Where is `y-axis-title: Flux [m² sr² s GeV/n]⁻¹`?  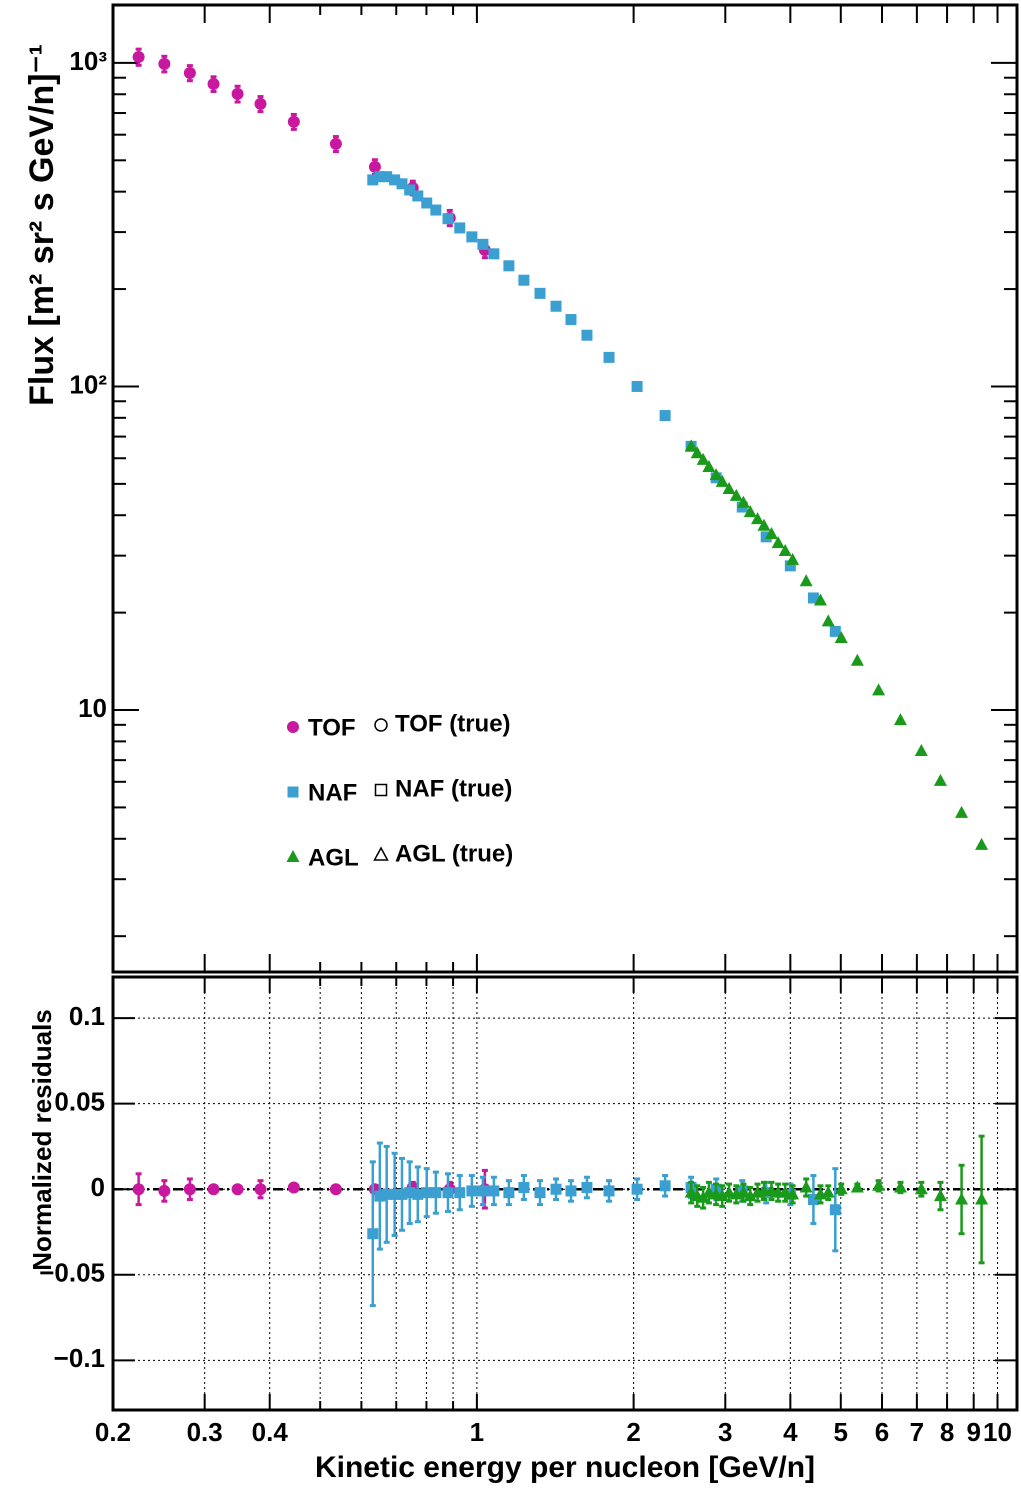 y-axis-title: Flux [m² sr² s GeV/n]⁻¹ is located at coordinates (42, 225).